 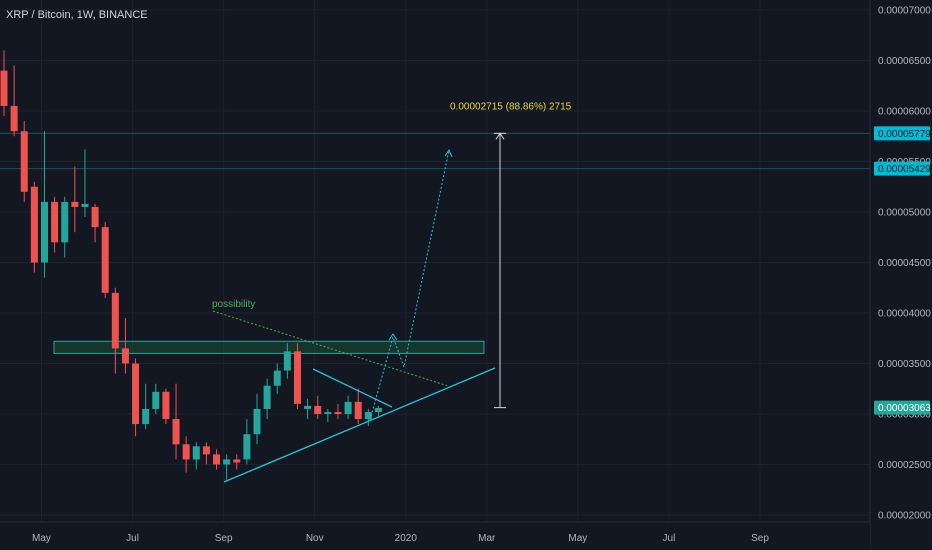 I want to click on resistance-zone, so click(x=269, y=347).